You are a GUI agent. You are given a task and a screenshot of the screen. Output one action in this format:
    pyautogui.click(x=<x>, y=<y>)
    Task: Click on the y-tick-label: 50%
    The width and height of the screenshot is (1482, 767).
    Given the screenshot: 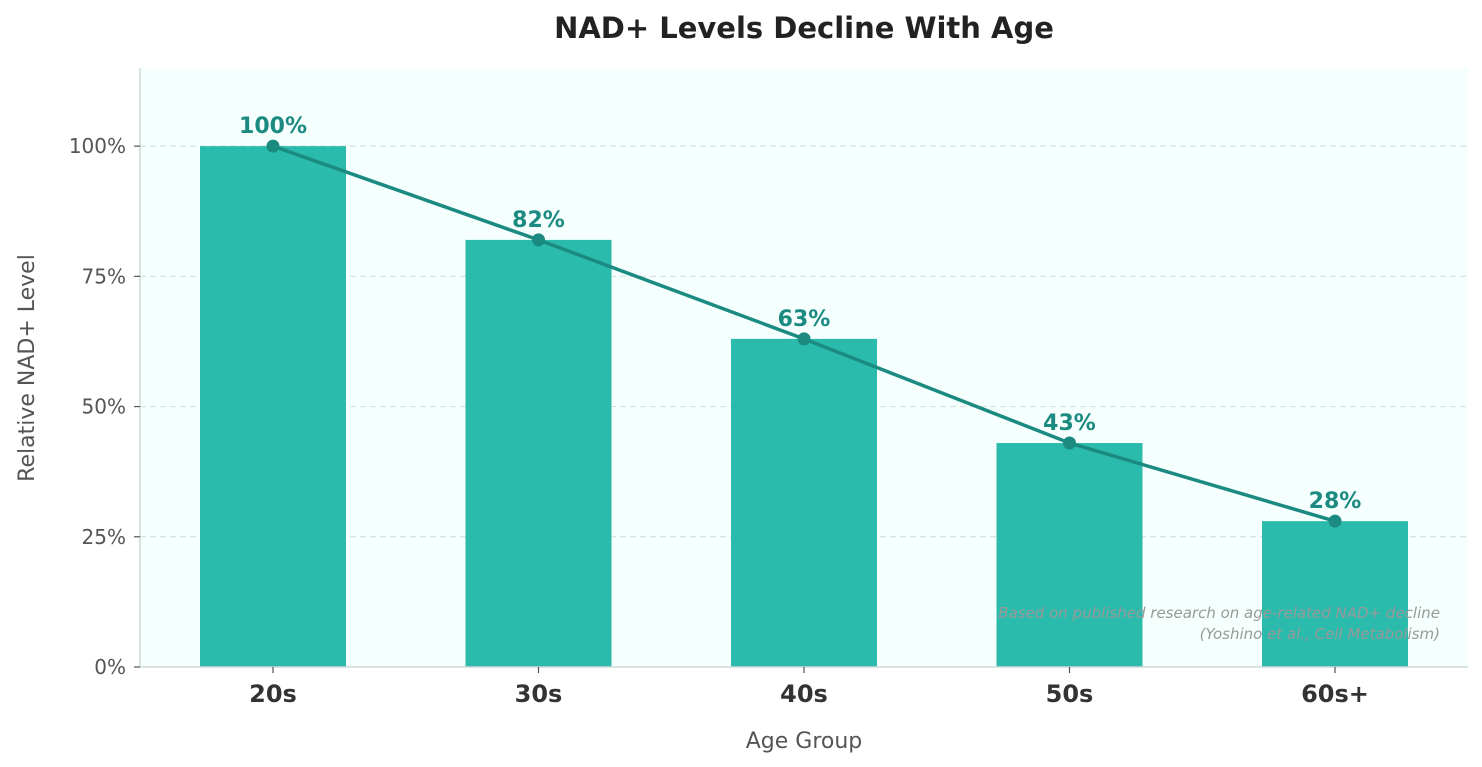 What is the action you would take?
    pyautogui.click(x=104, y=407)
    